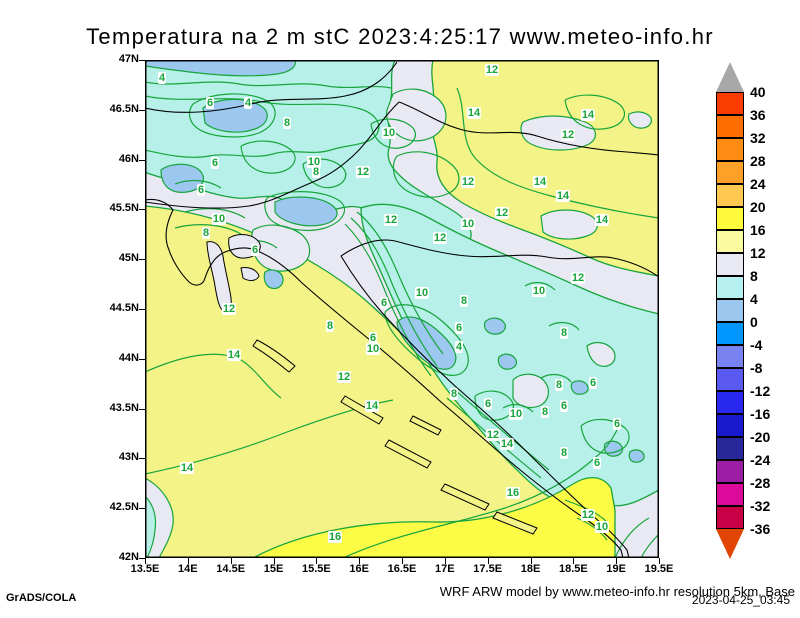 Image resolution: width=800 pixels, height=618 pixels. Describe the element at coordinates (754, 276) in the screenshot. I see `colorbar-tick-label: 8` at that location.